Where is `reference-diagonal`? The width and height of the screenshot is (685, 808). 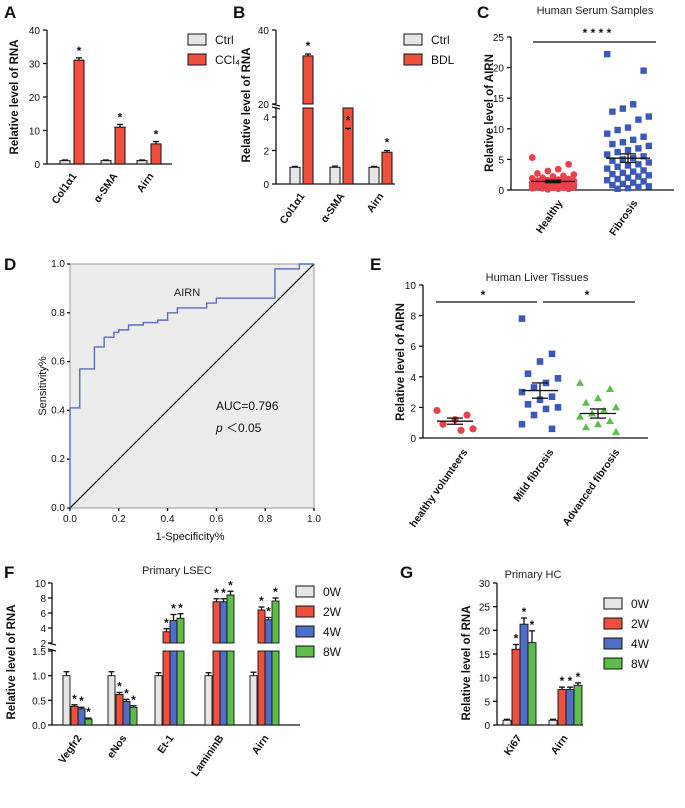 reference-diagonal is located at coordinates (192, 386).